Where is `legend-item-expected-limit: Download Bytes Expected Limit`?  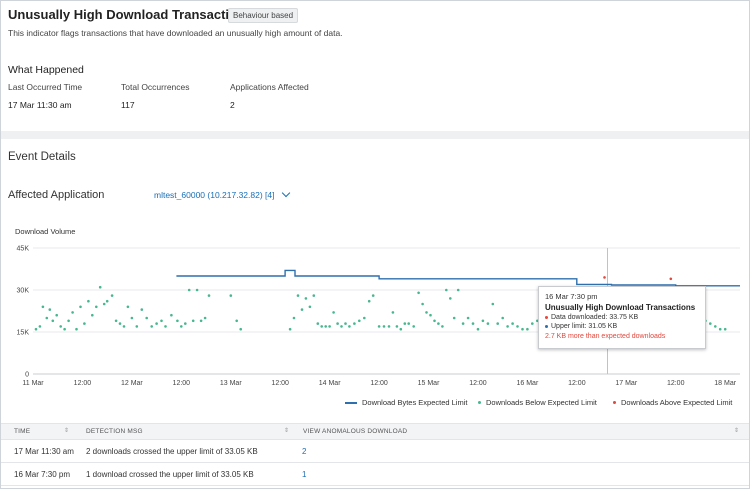
legend-item-expected-limit: Download Bytes Expected Limit is located at coordinates (406, 402).